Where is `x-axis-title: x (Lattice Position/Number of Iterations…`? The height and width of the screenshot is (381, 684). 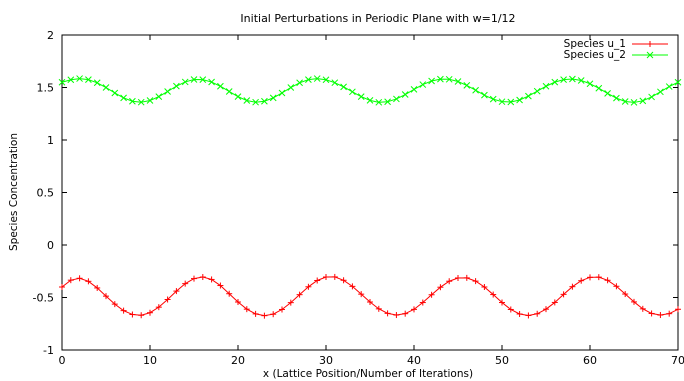 x-axis-title: x (Lattice Position/Number of Iterations… is located at coordinates (368, 374).